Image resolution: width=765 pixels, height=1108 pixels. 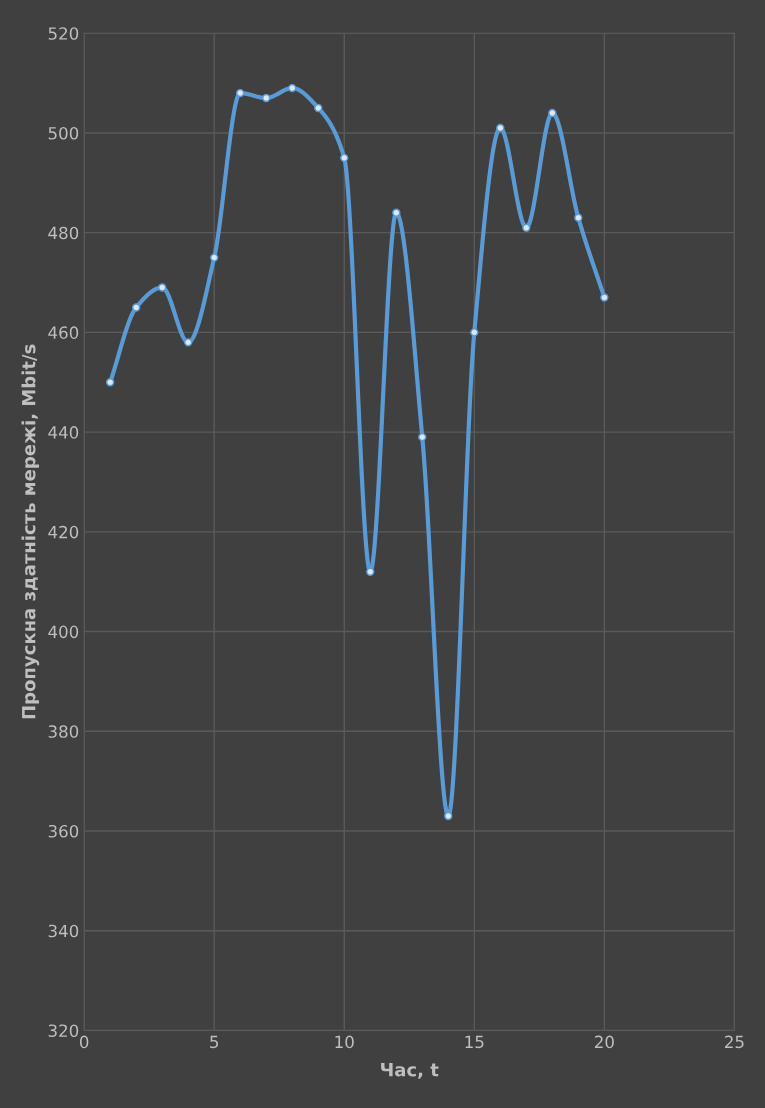 What do you see at coordinates (30, 531) in the screenshot?
I see `y-axis-title: Пропускна здатність мережі, Mbit/s` at bounding box center [30, 531].